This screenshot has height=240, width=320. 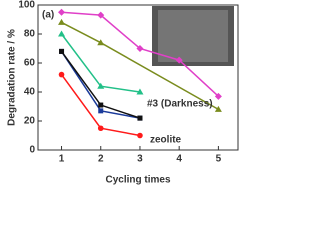 What do you see at coordinates (180, 104) in the screenshot?
I see `annotation: #3 (Darkness)` at bounding box center [180, 104].